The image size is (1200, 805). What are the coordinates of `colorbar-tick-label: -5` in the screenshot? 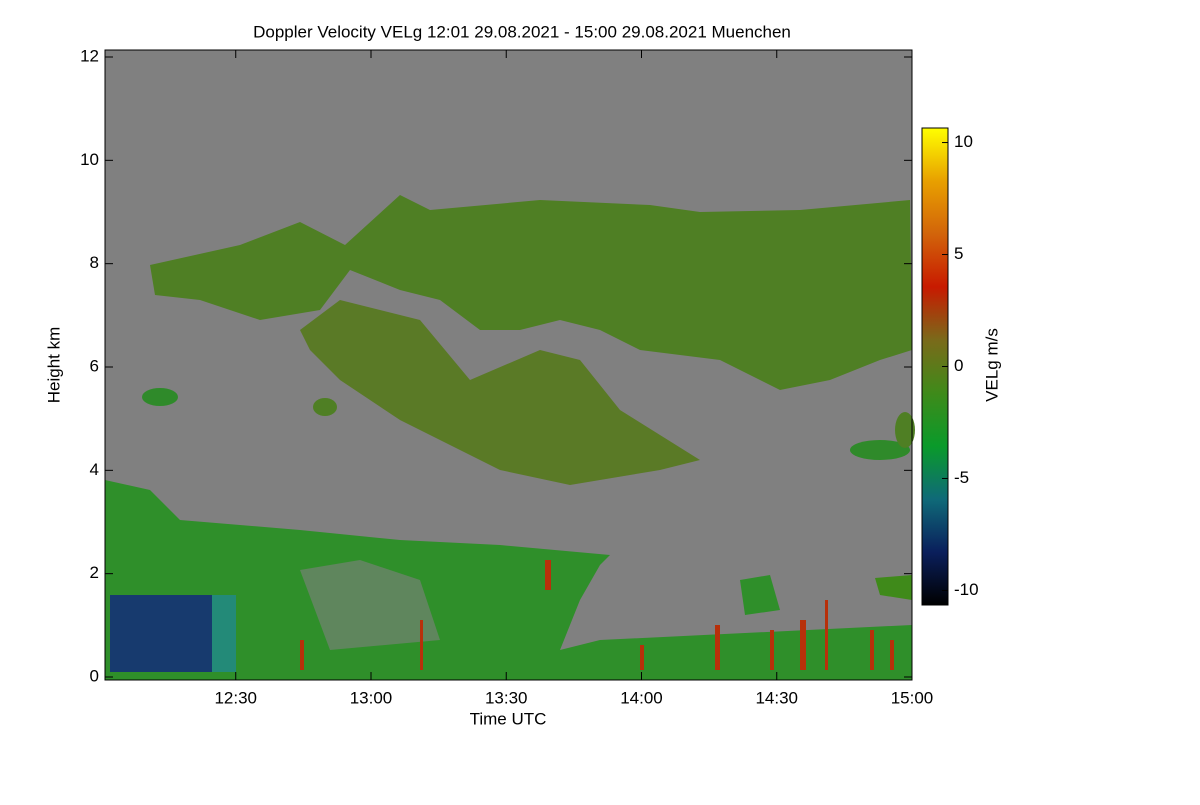 It's located at (961, 477).